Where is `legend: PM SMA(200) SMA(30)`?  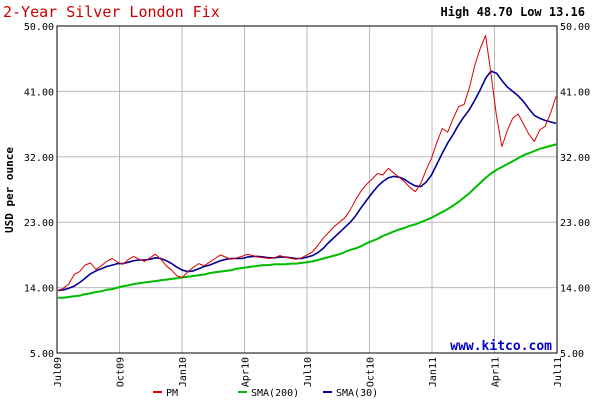
legend: PM SMA(200) SMA(30) is located at coordinates (265, 393).